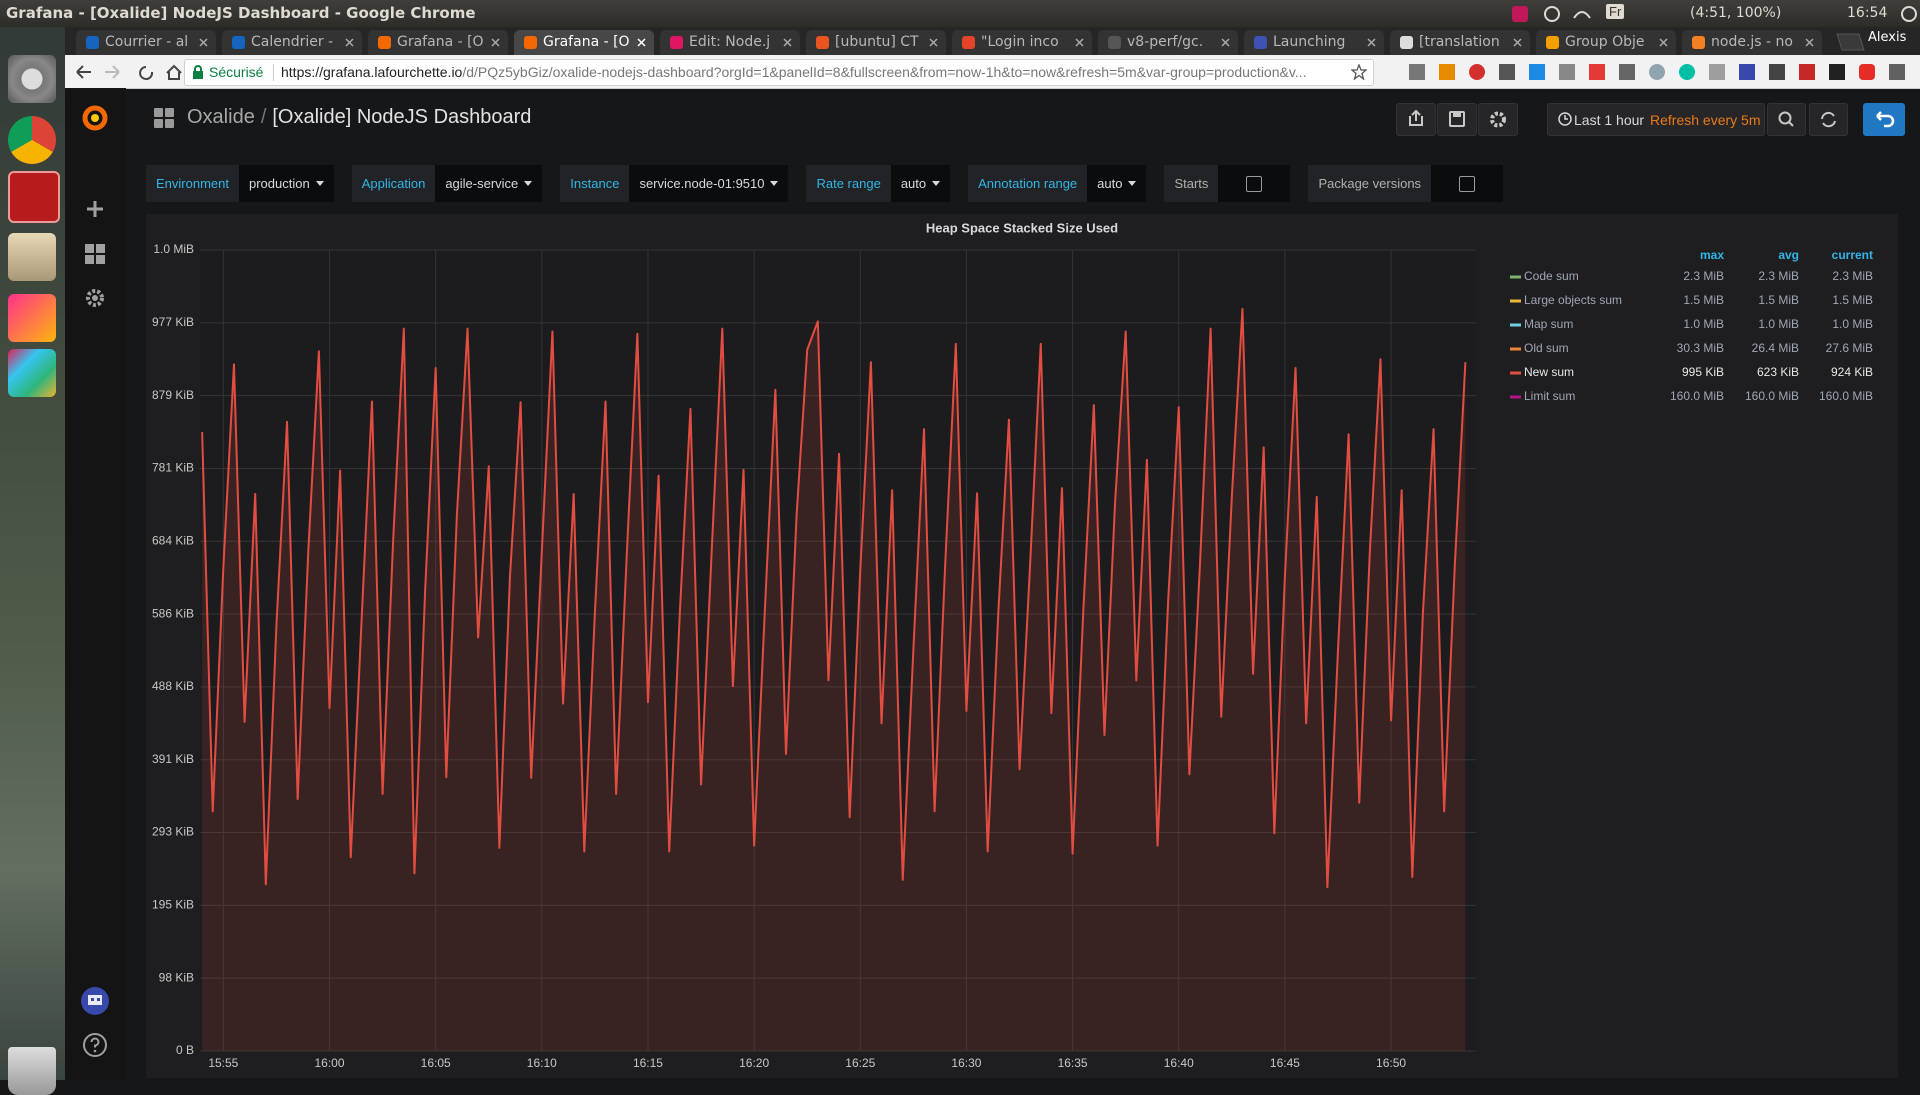 The width and height of the screenshot is (1920, 1095). What do you see at coordinates (1850, 42) in the screenshot?
I see `new-tab-button` at bounding box center [1850, 42].